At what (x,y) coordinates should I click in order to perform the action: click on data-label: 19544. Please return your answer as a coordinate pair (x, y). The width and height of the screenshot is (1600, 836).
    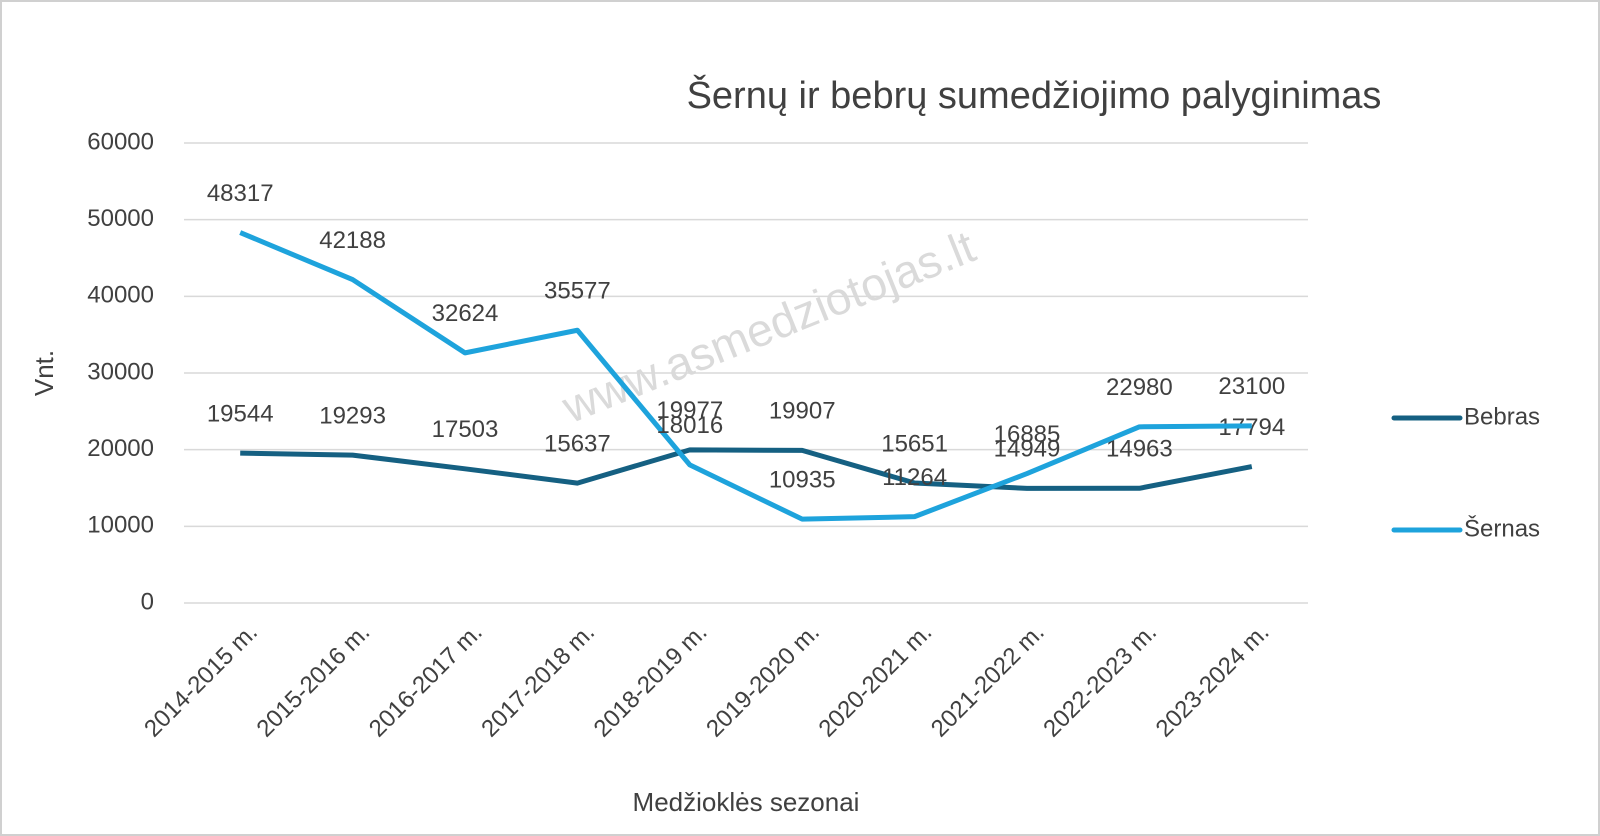
    Looking at the image, I should click on (240, 414).